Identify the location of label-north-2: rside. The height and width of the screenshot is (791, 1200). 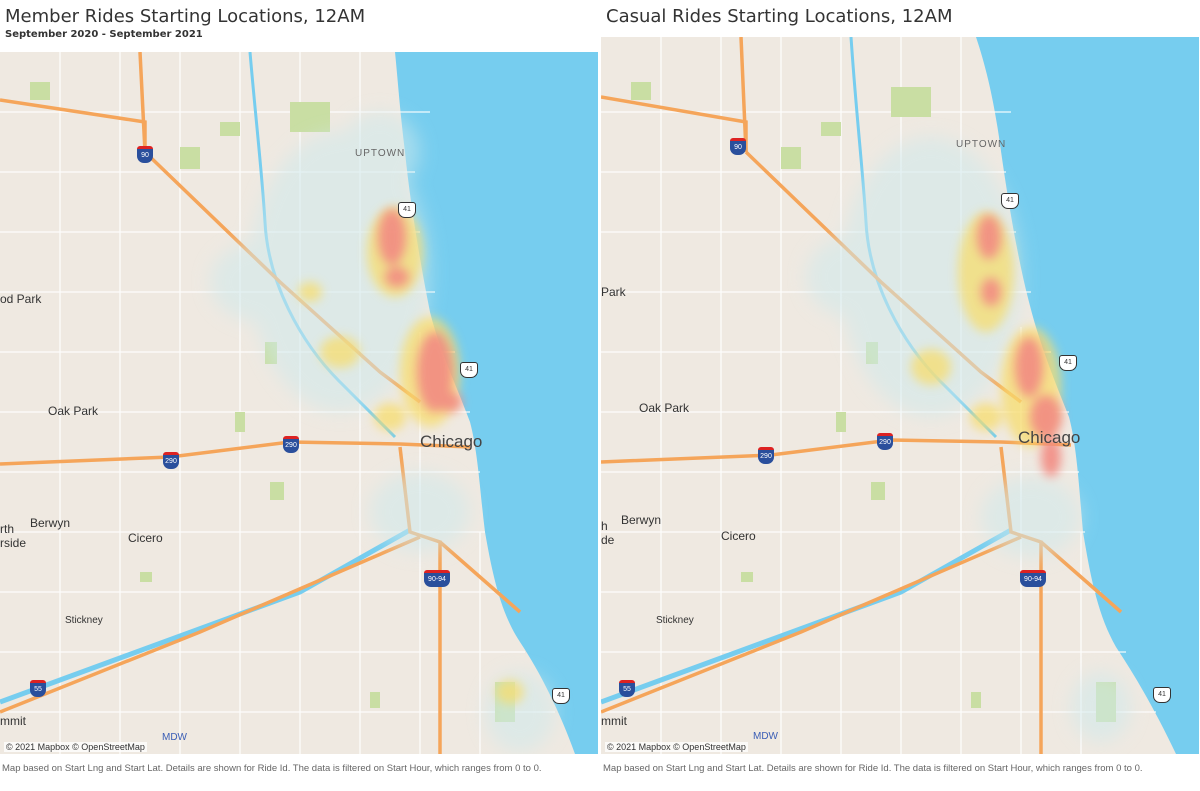
(13, 543).